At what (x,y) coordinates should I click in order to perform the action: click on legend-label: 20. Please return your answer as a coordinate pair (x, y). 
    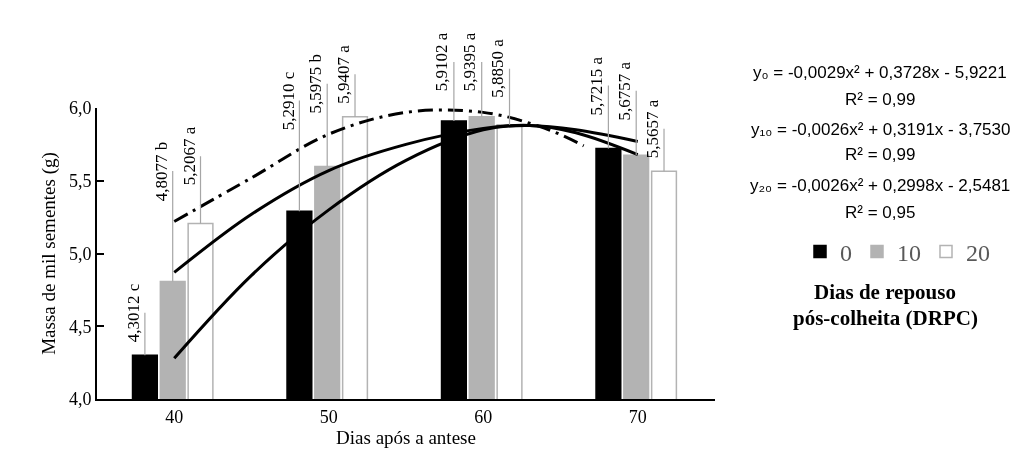
    Looking at the image, I should click on (978, 252).